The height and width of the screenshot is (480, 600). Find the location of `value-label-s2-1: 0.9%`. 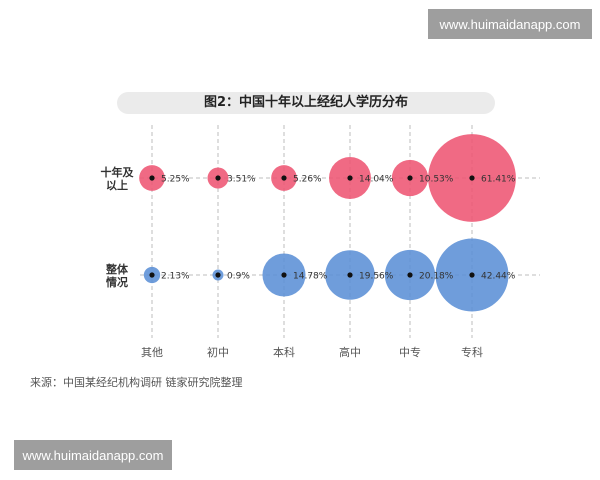

value-label-s2-1: 0.9% is located at coordinates (238, 277).